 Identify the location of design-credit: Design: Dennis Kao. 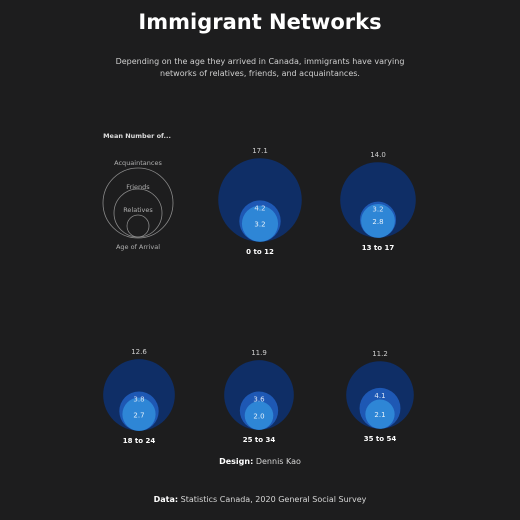
(260, 461).